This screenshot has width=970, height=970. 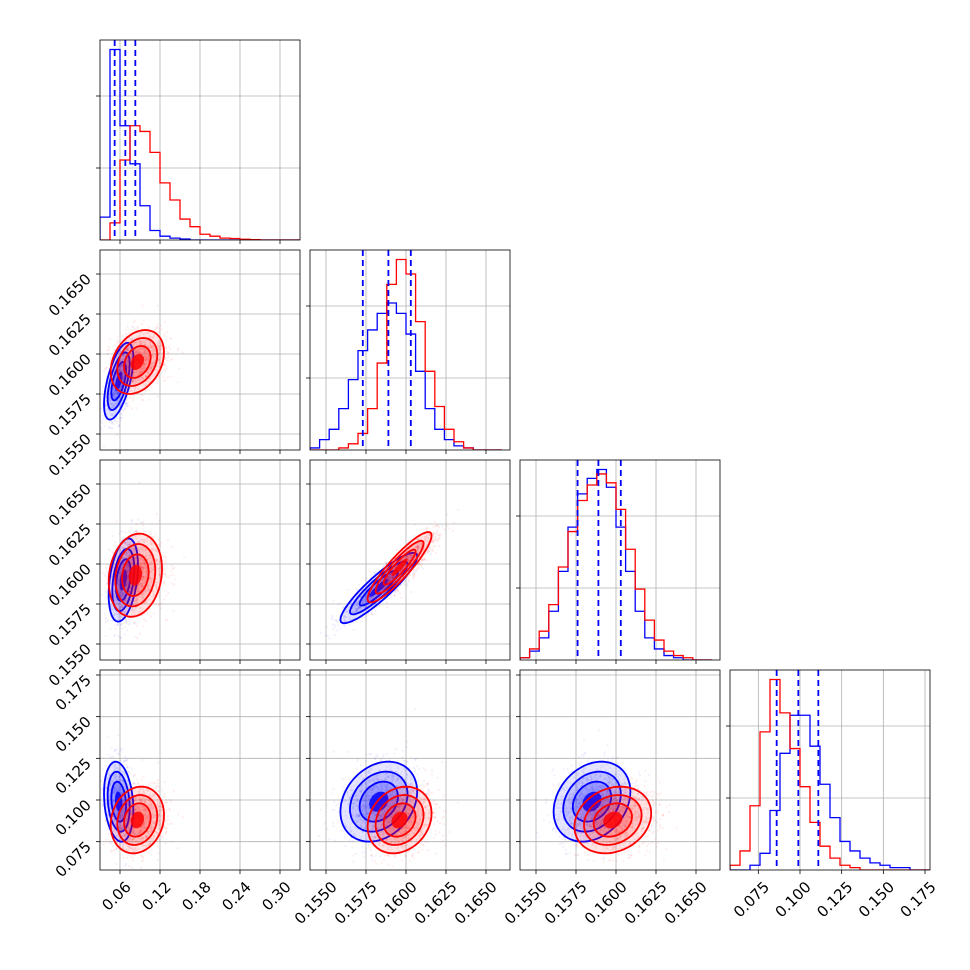 What do you see at coordinates (876, 899) in the screenshot?
I see `x-tick-label: 0.150` at bounding box center [876, 899].